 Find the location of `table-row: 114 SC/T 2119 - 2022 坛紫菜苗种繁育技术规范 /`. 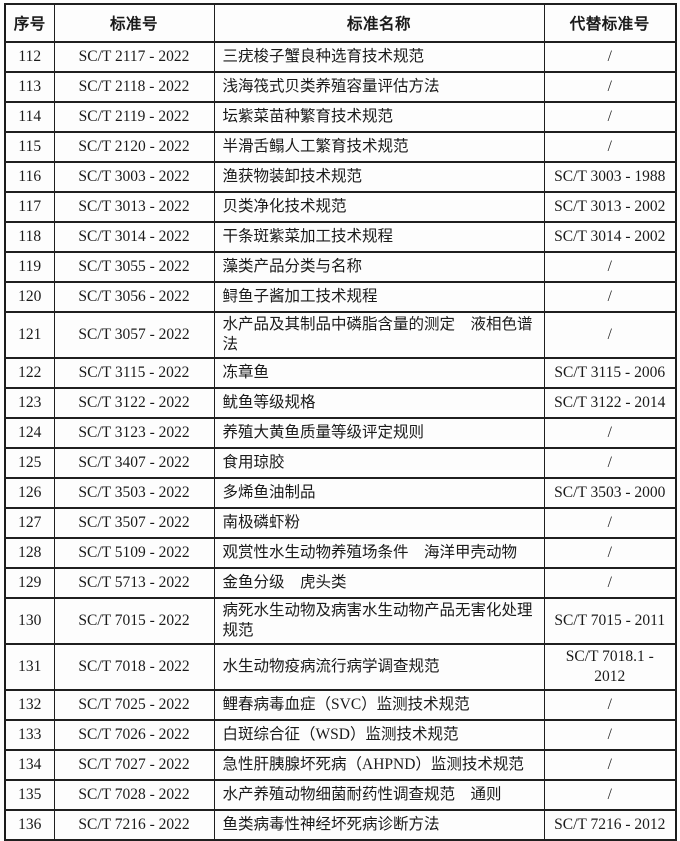

table-row: 114 SC/T 2119 - 2022 坛紫菜苗种繁育技术规范 / is located at coordinates (340, 117).